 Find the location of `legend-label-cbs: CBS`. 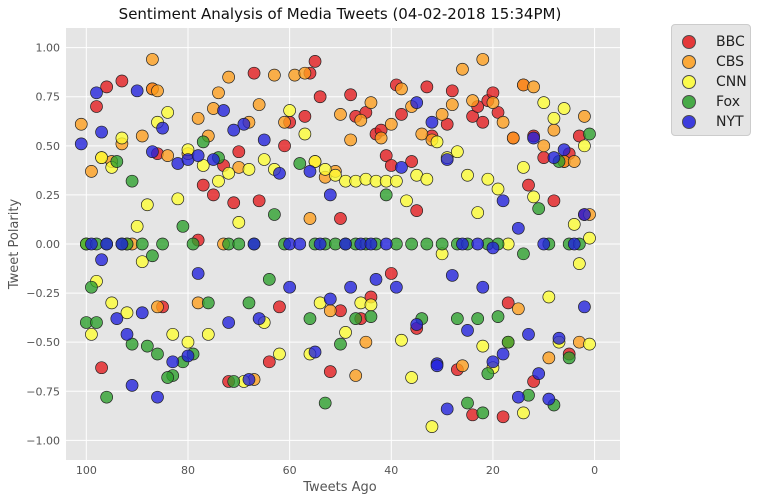

legend-label-cbs: CBS is located at coordinates (730, 62).